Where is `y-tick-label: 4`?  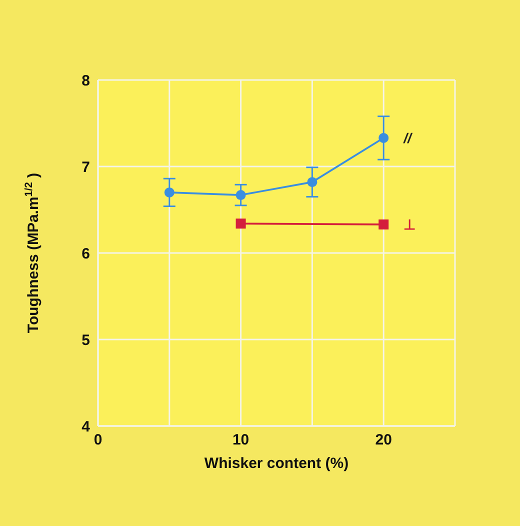
y-tick-label: 4 is located at coordinates (86, 427).